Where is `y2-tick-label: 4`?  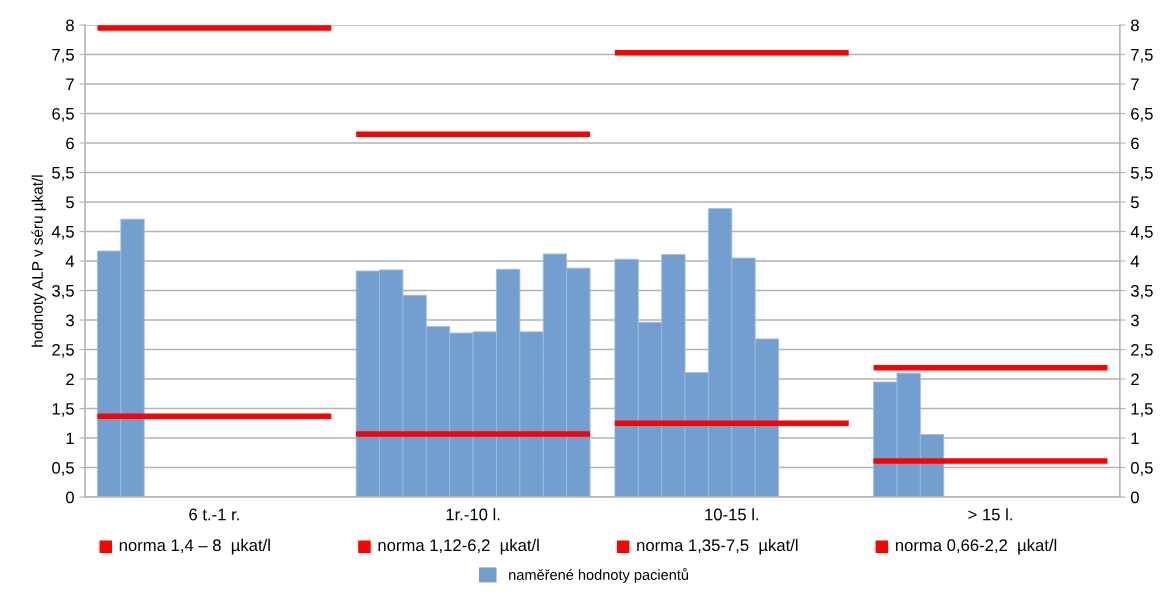 y2-tick-label: 4 is located at coordinates (1135, 261).